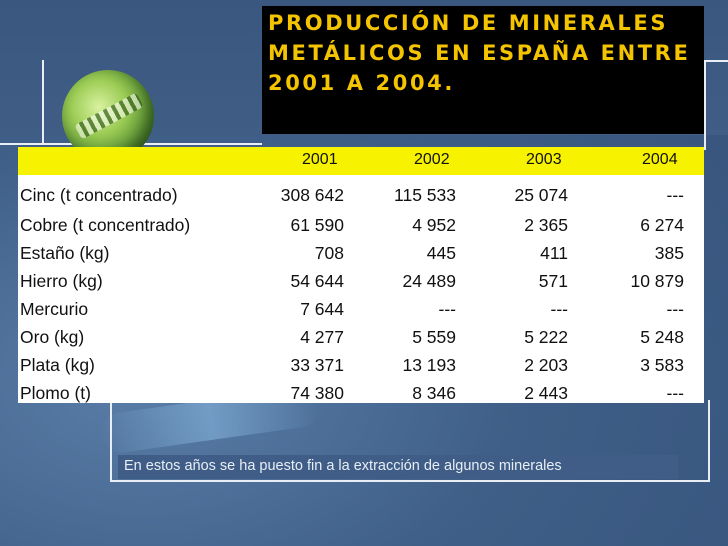 The width and height of the screenshot is (728, 546). Describe the element at coordinates (553, 281) in the screenshot. I see `cell-2003: 571` at that location.